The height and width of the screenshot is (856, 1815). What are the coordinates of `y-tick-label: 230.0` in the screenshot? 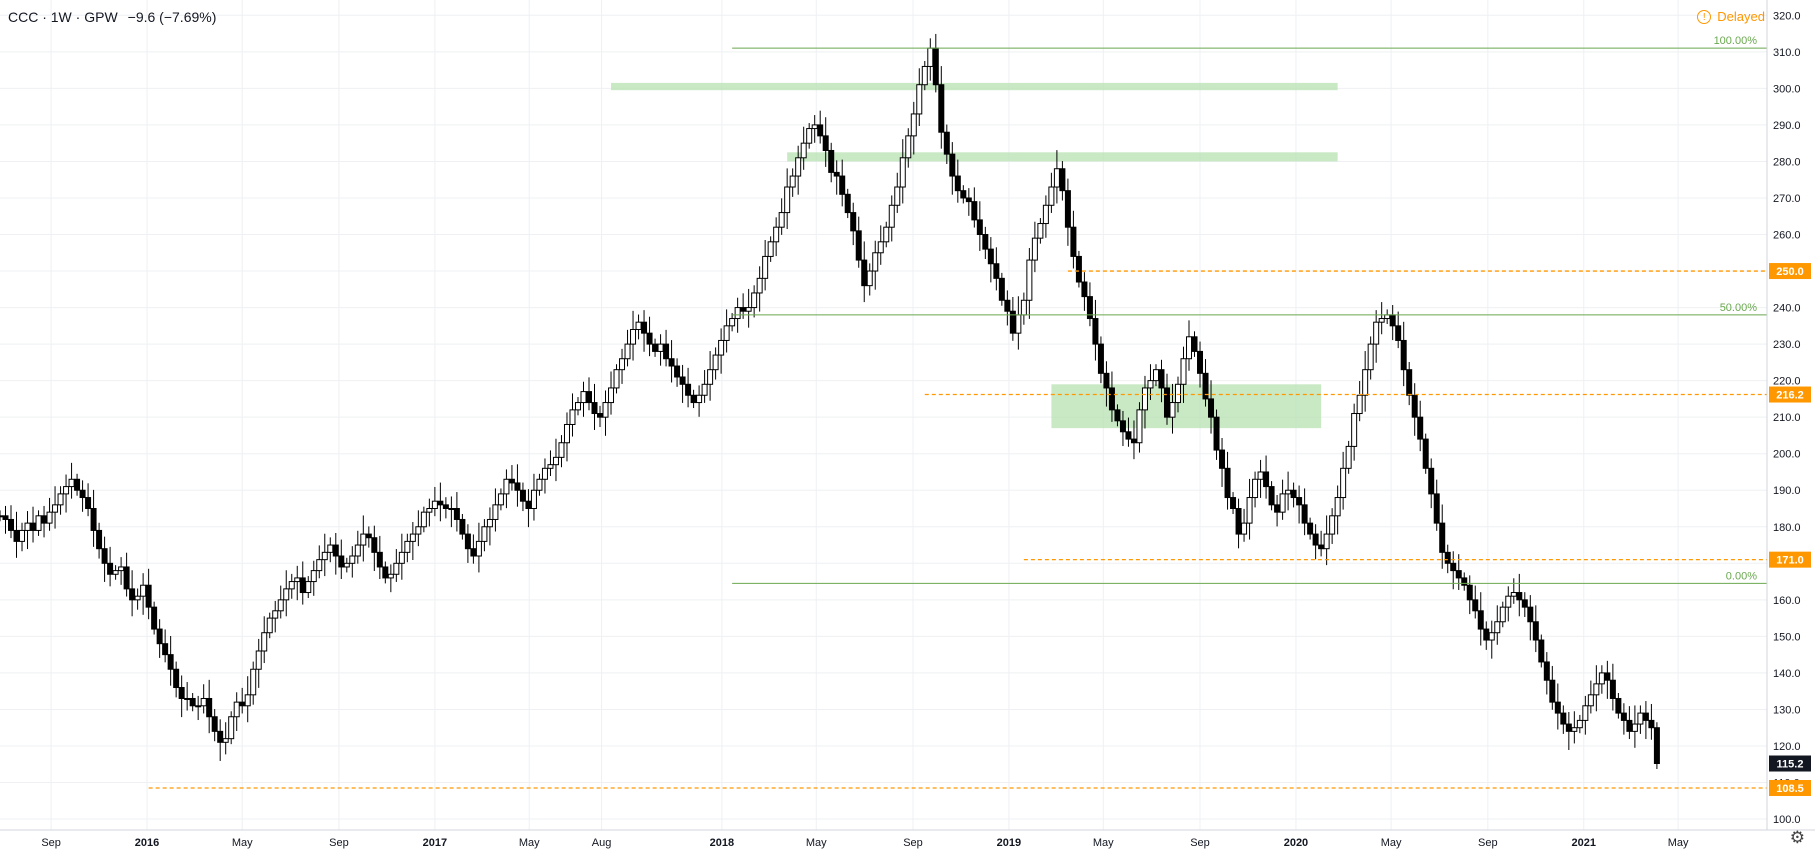 It's located at (1787, 345).